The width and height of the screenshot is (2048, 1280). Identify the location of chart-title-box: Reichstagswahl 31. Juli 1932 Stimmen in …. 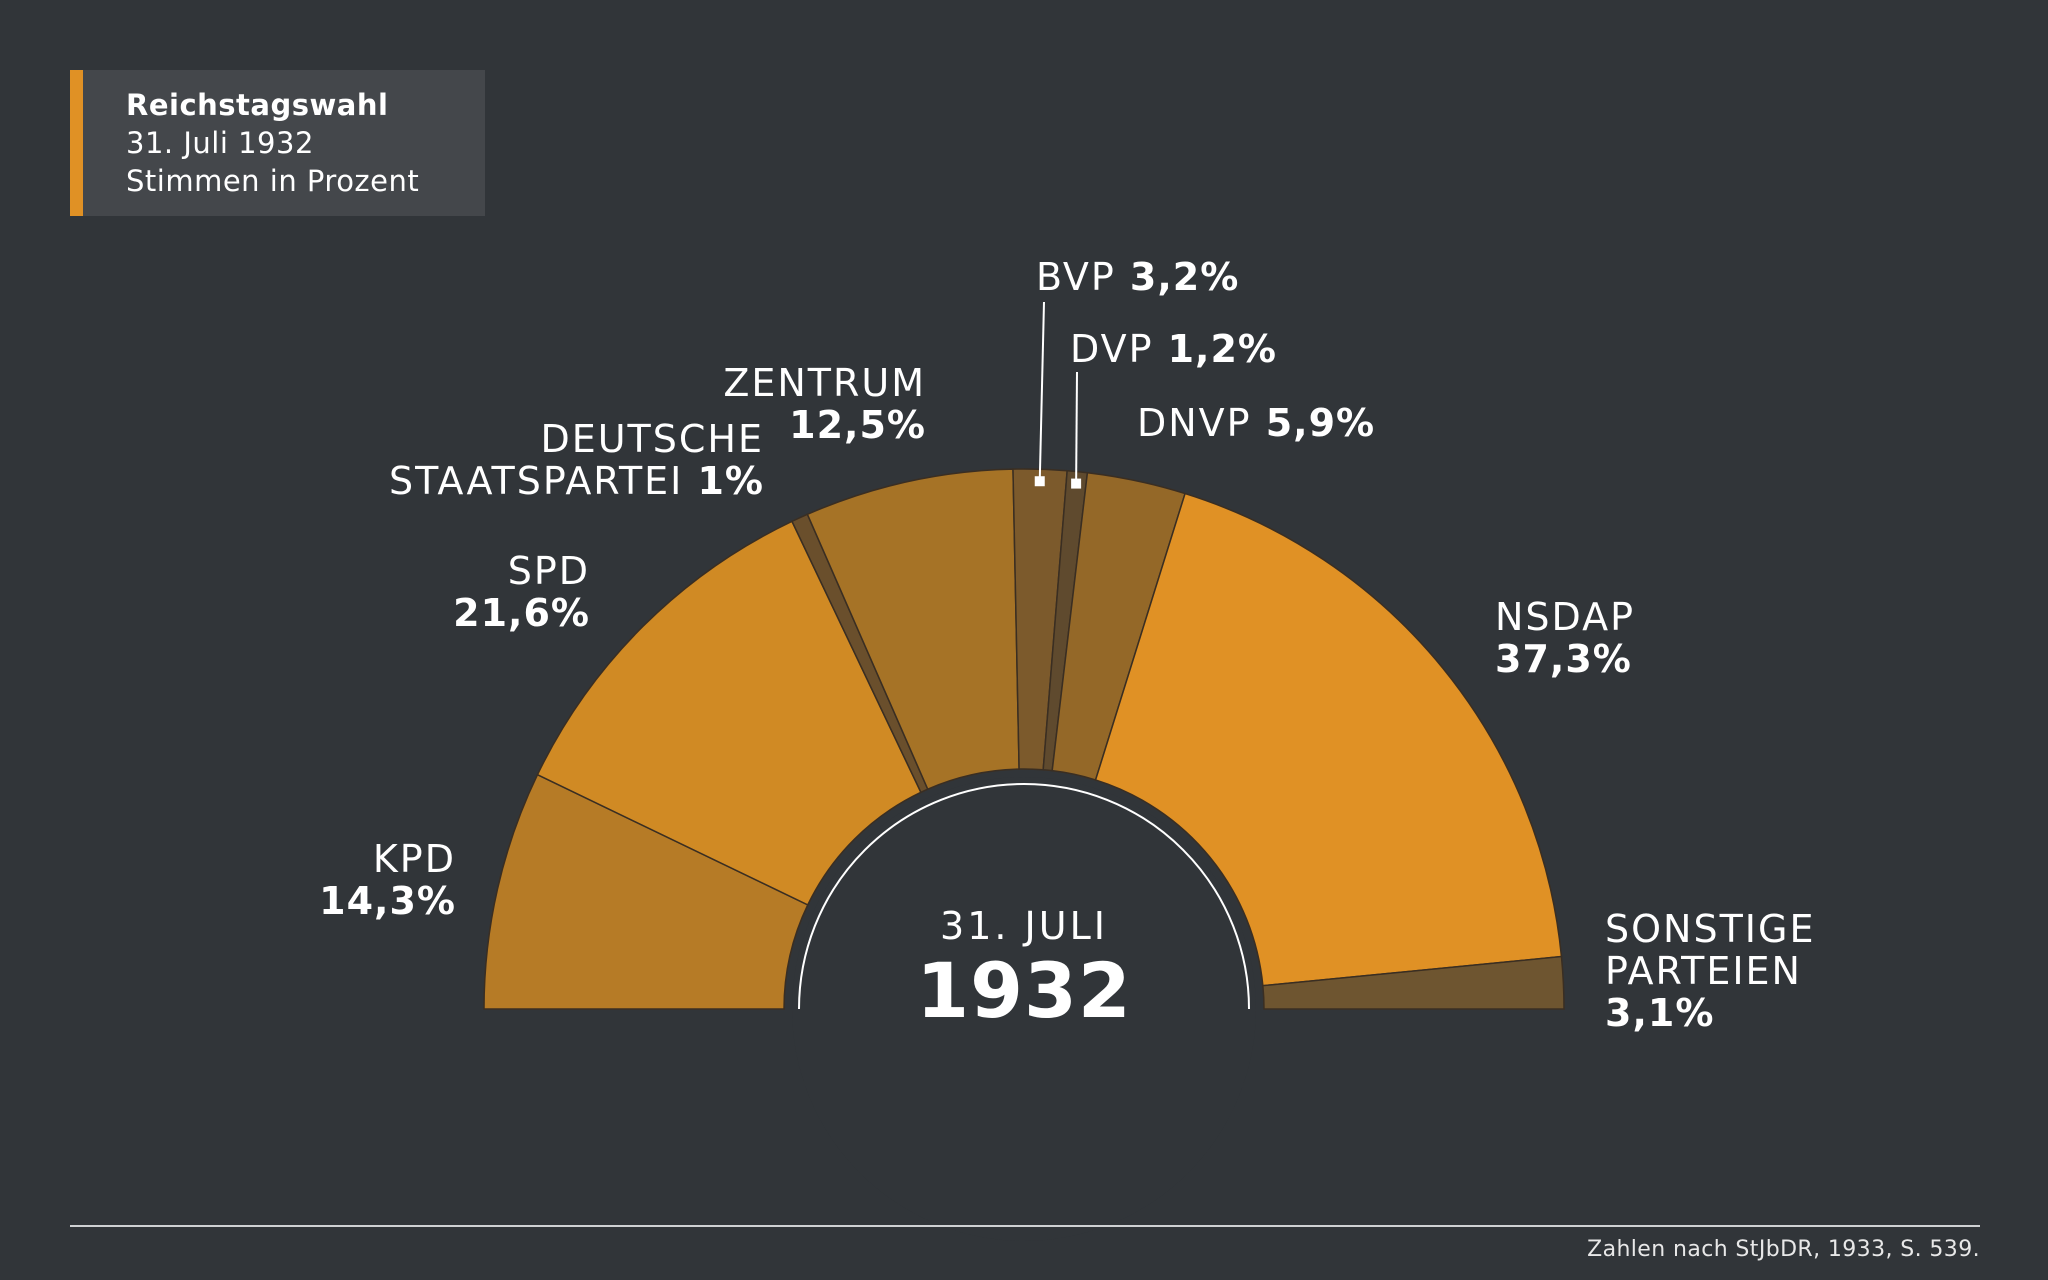
(277, 143).